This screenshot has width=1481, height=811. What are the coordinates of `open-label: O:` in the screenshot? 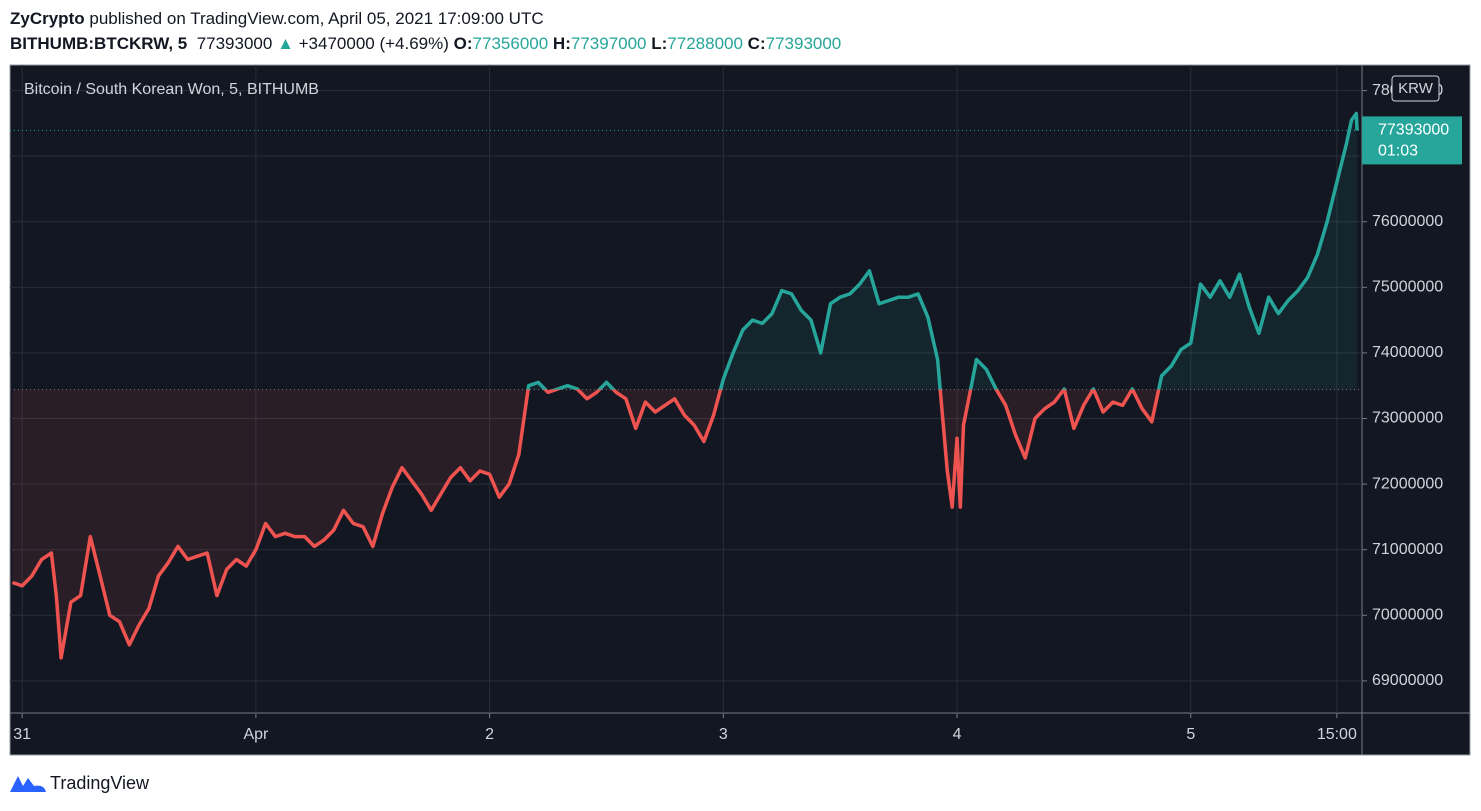 It's located at (463, 43).